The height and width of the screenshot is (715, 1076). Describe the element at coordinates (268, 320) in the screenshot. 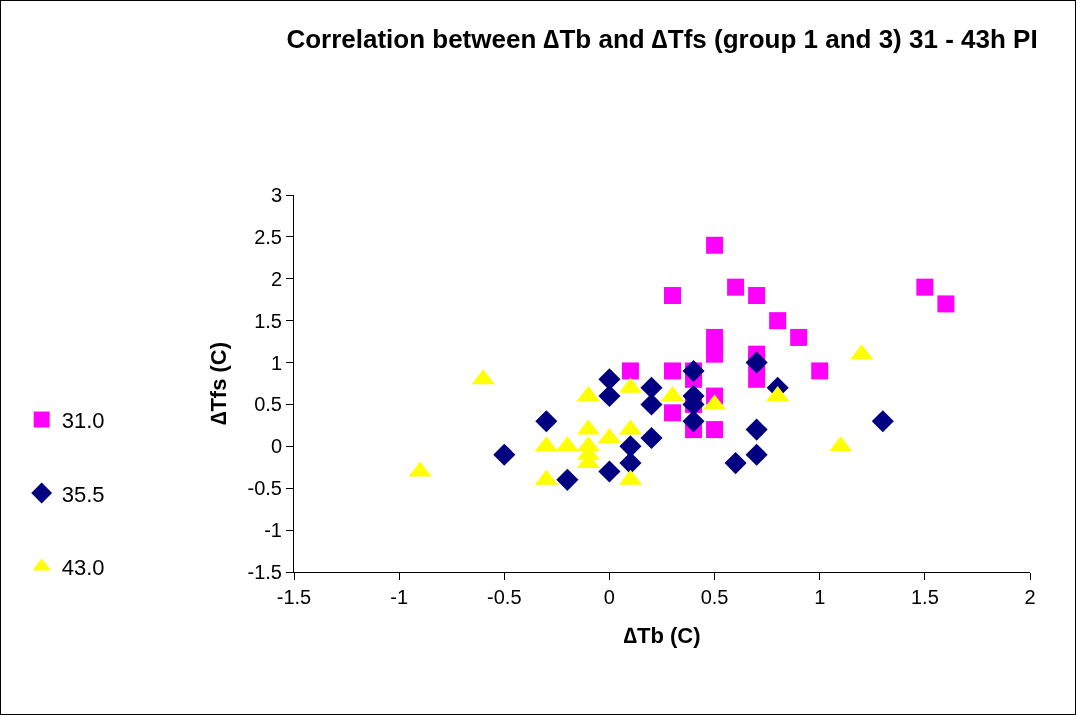

I see `y-tick-label: 1.5` at that location.